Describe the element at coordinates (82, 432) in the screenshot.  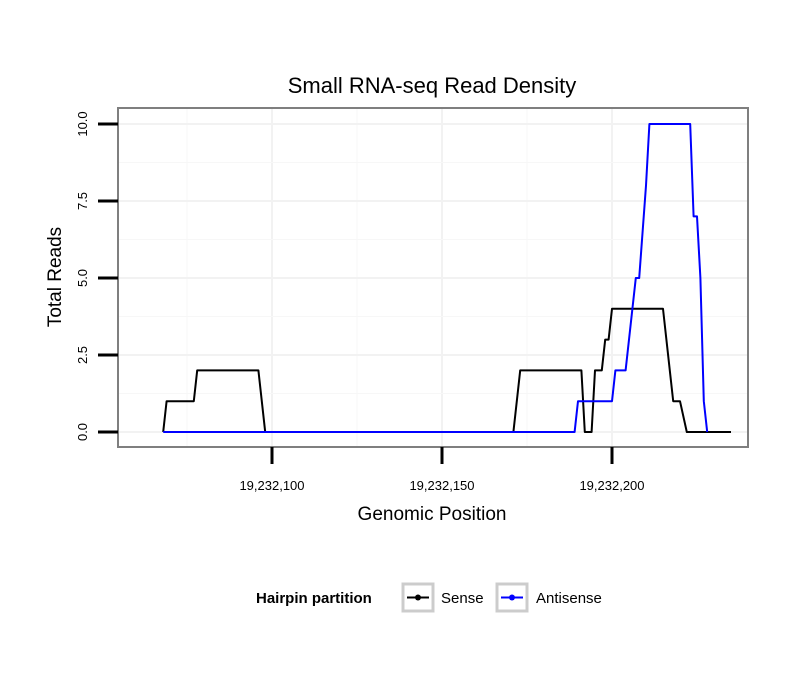
I see `y-tick-label: 0.0` at that location.